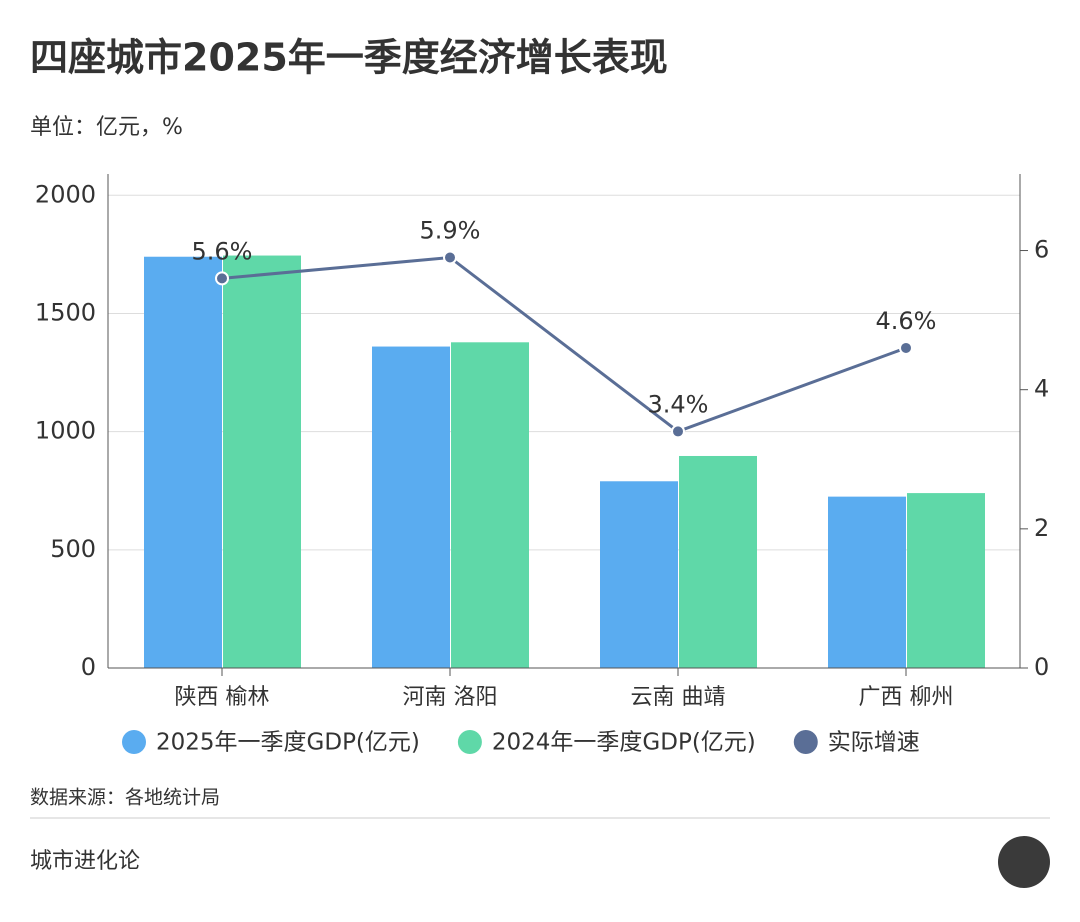 The height and width of the screenshot is (922, 1080). Describe the element at coordinates (1041, 250) in the screenshot. I see `y2-tick-label: 6` at that location.